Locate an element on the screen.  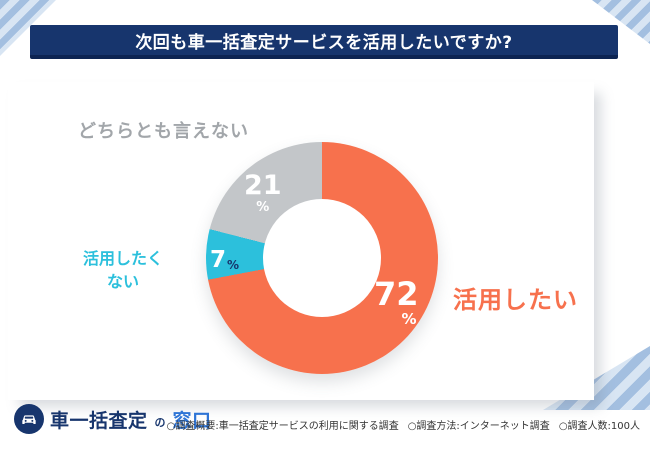
survey-note-overview: ○調査概要:車一括査定サービスの利用に関する調査 is located at coordinates (282, 426).